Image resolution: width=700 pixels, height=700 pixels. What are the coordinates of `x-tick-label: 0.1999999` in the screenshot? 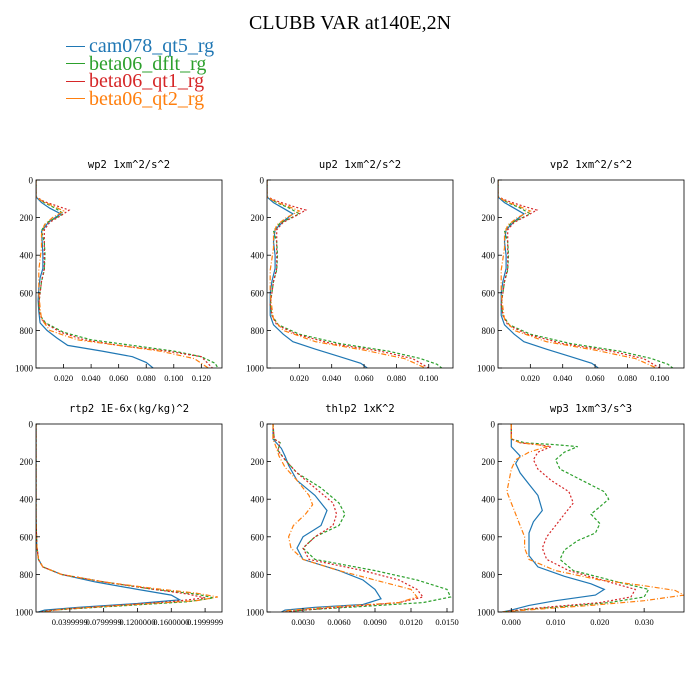 It's located at (205, 622).